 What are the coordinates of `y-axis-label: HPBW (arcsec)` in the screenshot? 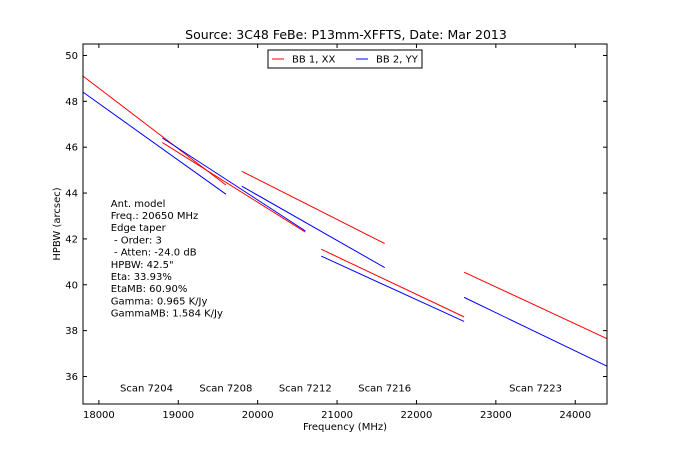 It's located at (57, 223).